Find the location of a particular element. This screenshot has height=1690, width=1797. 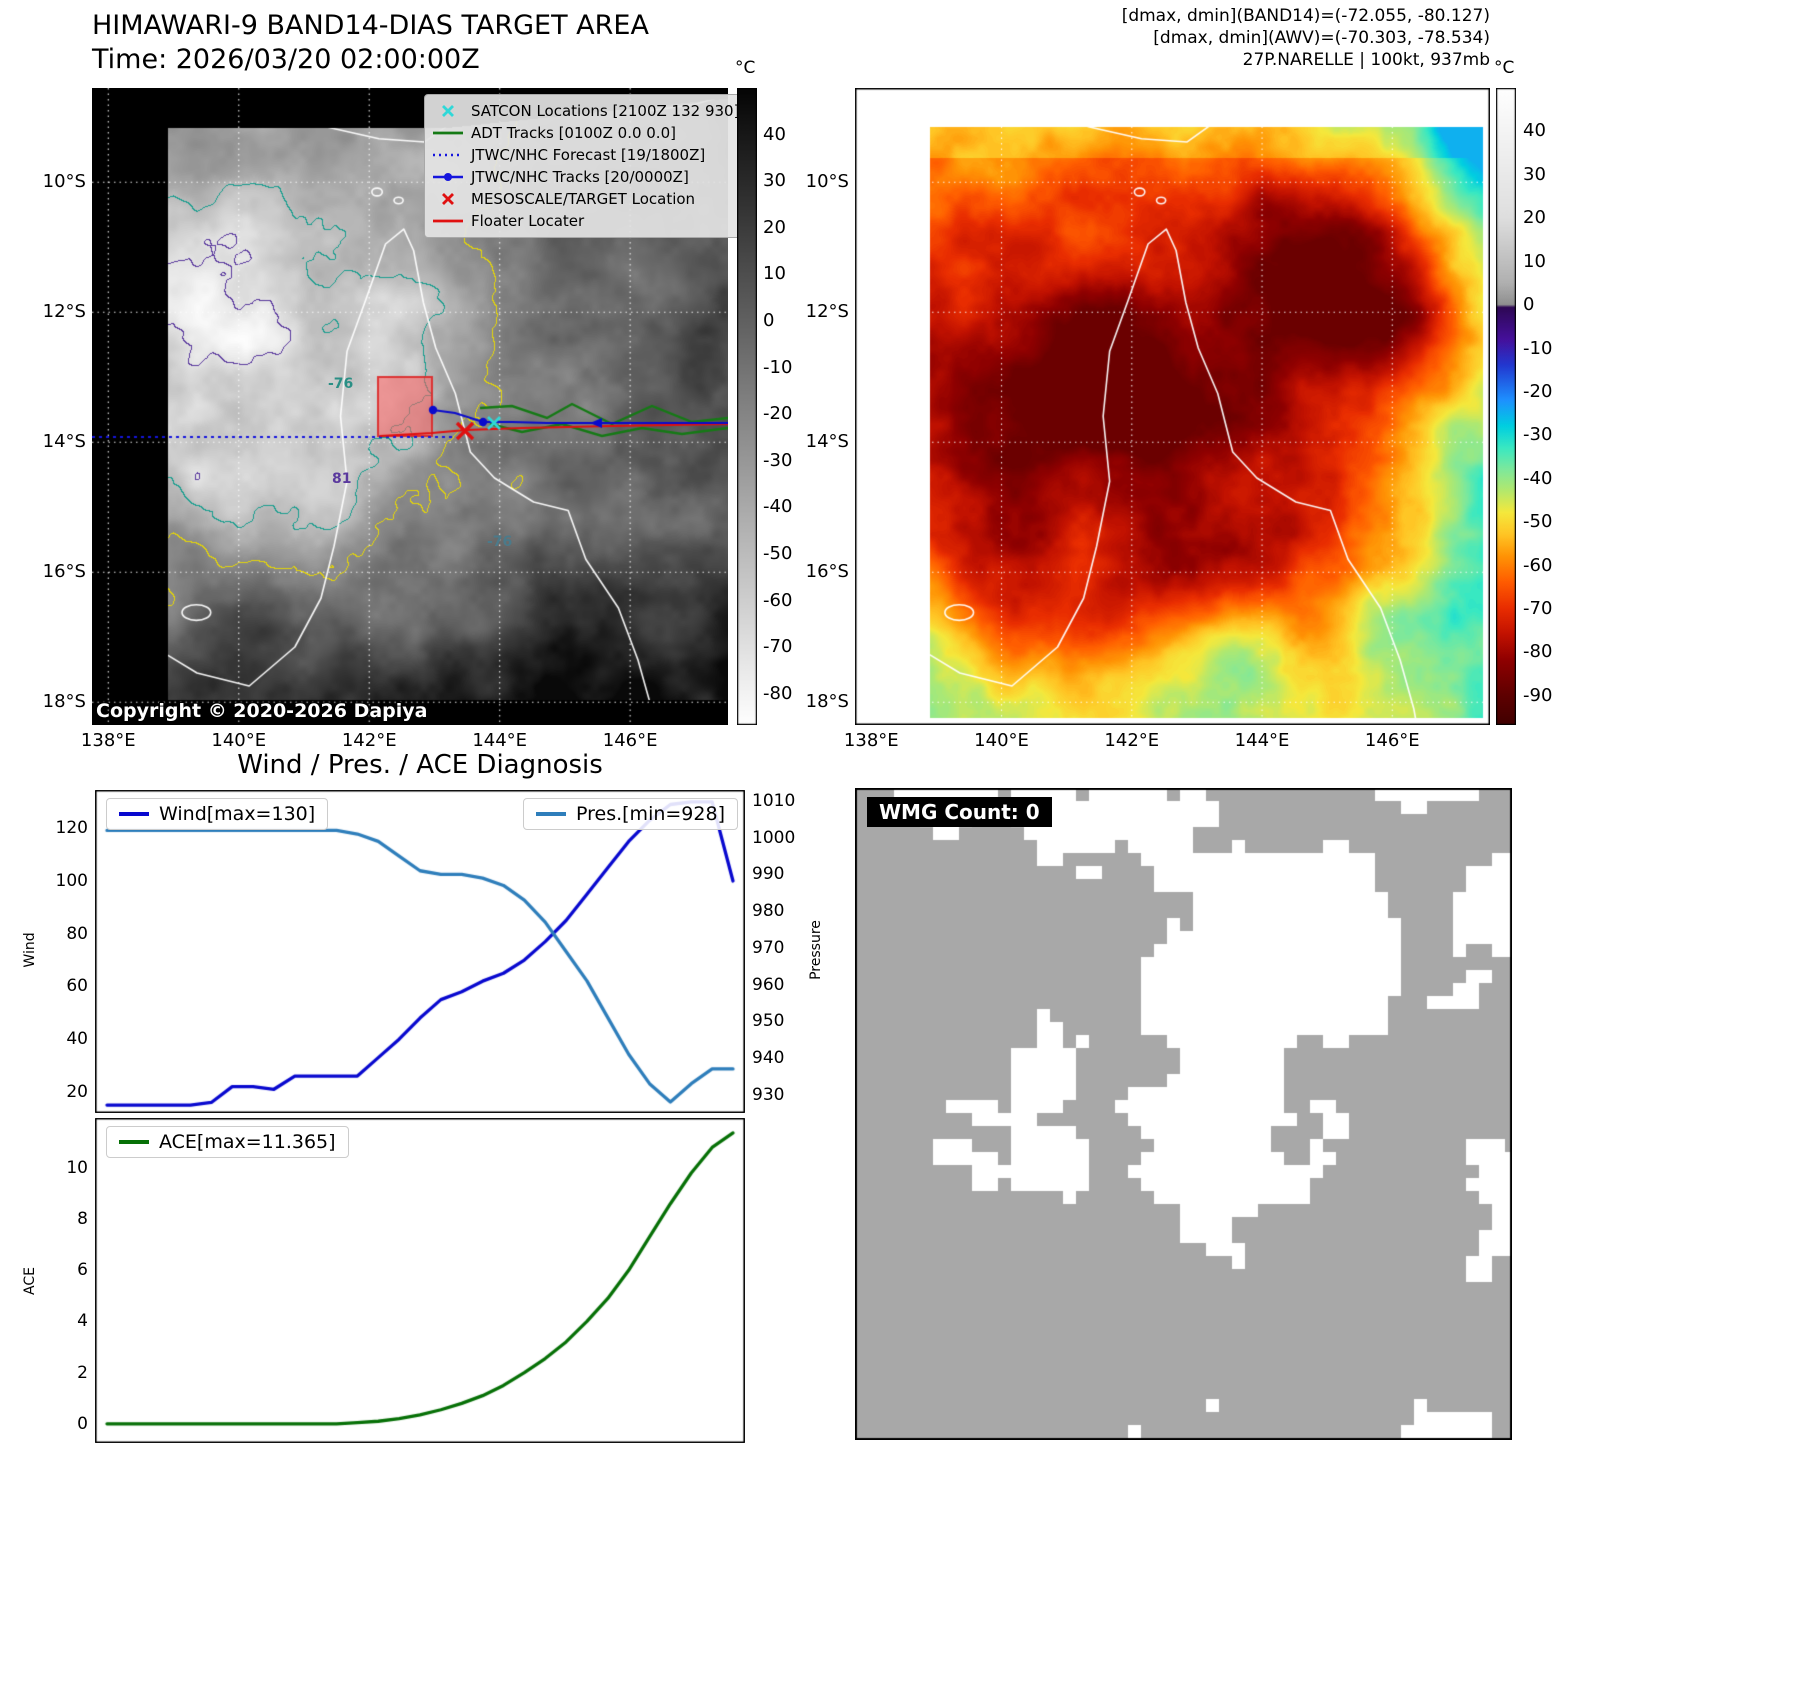

lon-tick: 138°E is located at coordinates (108, 740).